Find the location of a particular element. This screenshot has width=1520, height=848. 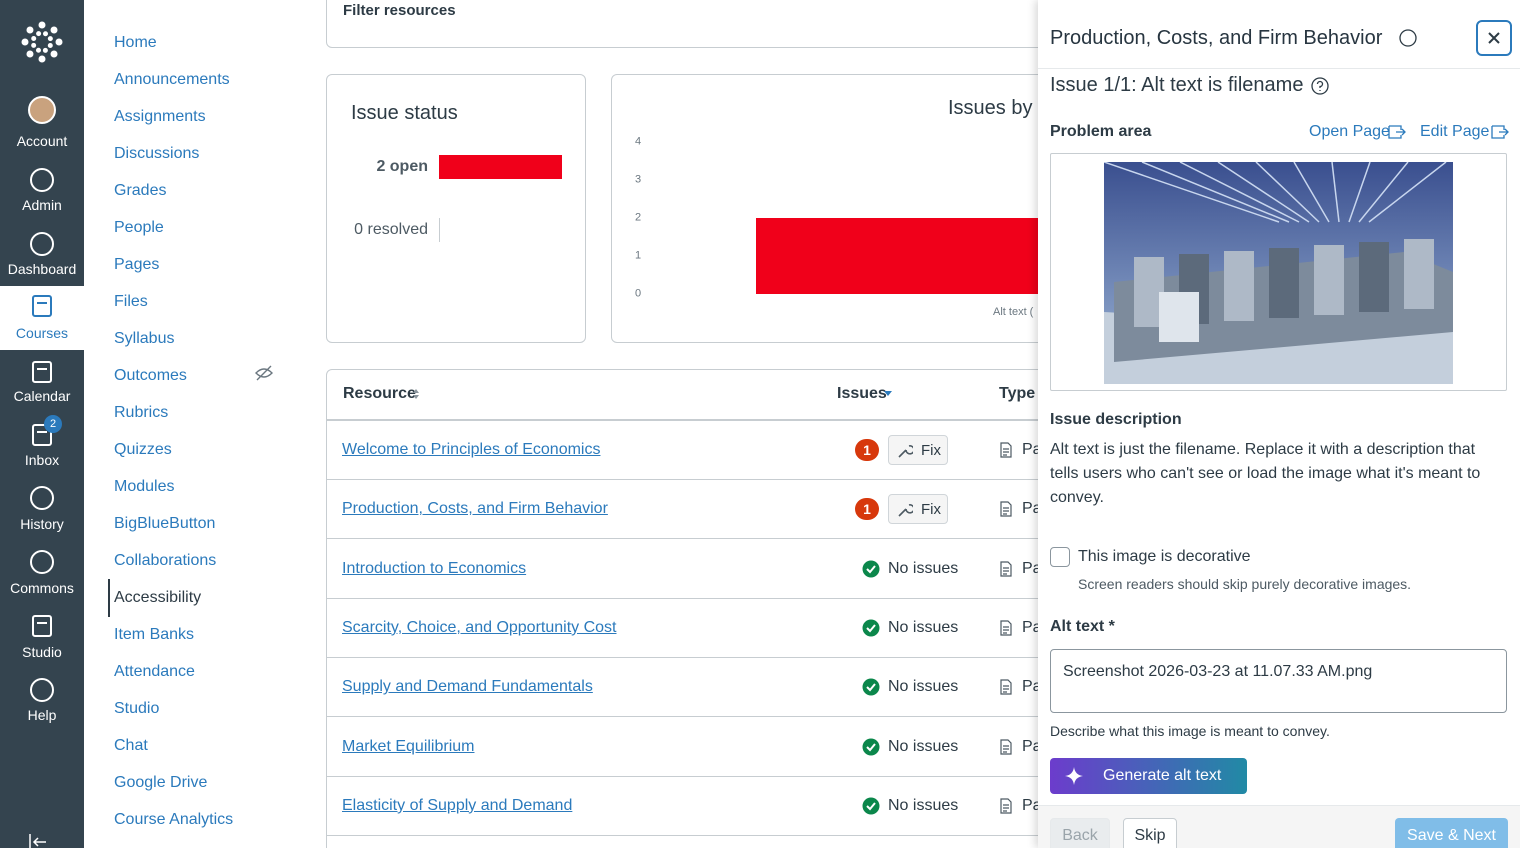

course-nav-link: Studio is located at coordinates (137, 708).